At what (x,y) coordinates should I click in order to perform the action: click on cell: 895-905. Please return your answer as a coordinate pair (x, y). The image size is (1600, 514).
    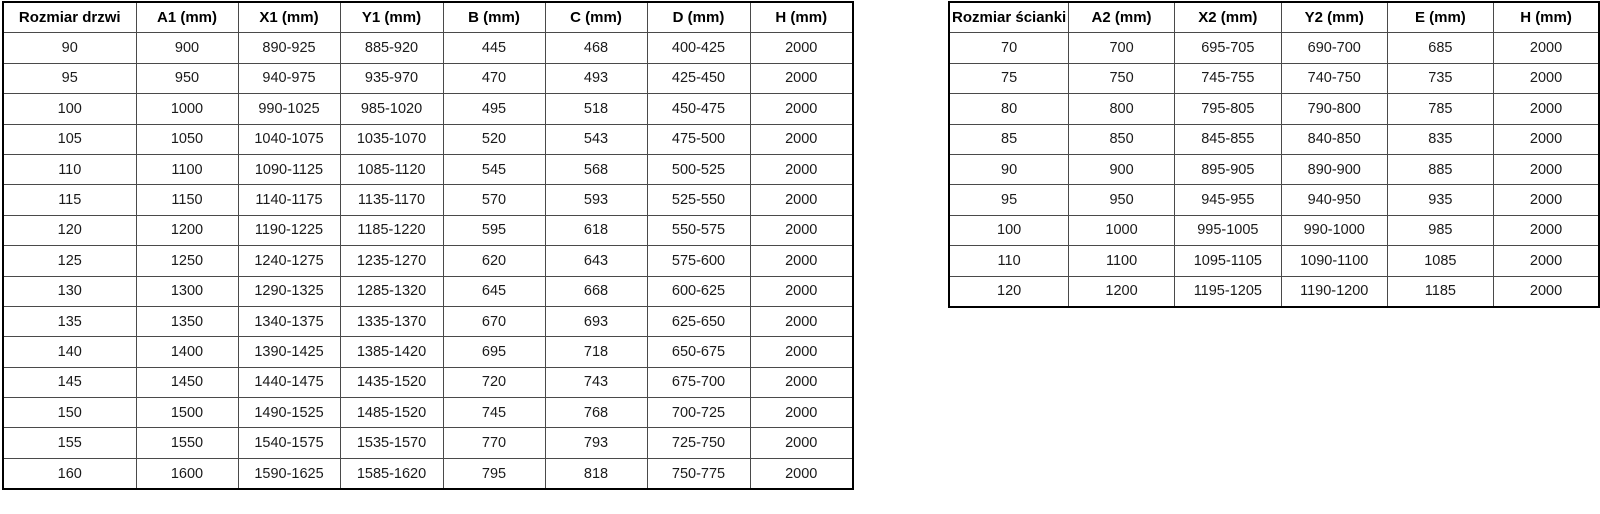
    Looking at the image, I should click on (1227, 169).